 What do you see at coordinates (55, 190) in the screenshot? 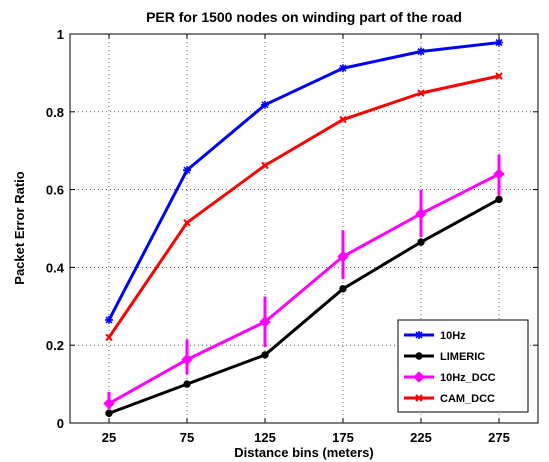
I see `y-tick-label: 0.6` at bounding box center [55, 190].